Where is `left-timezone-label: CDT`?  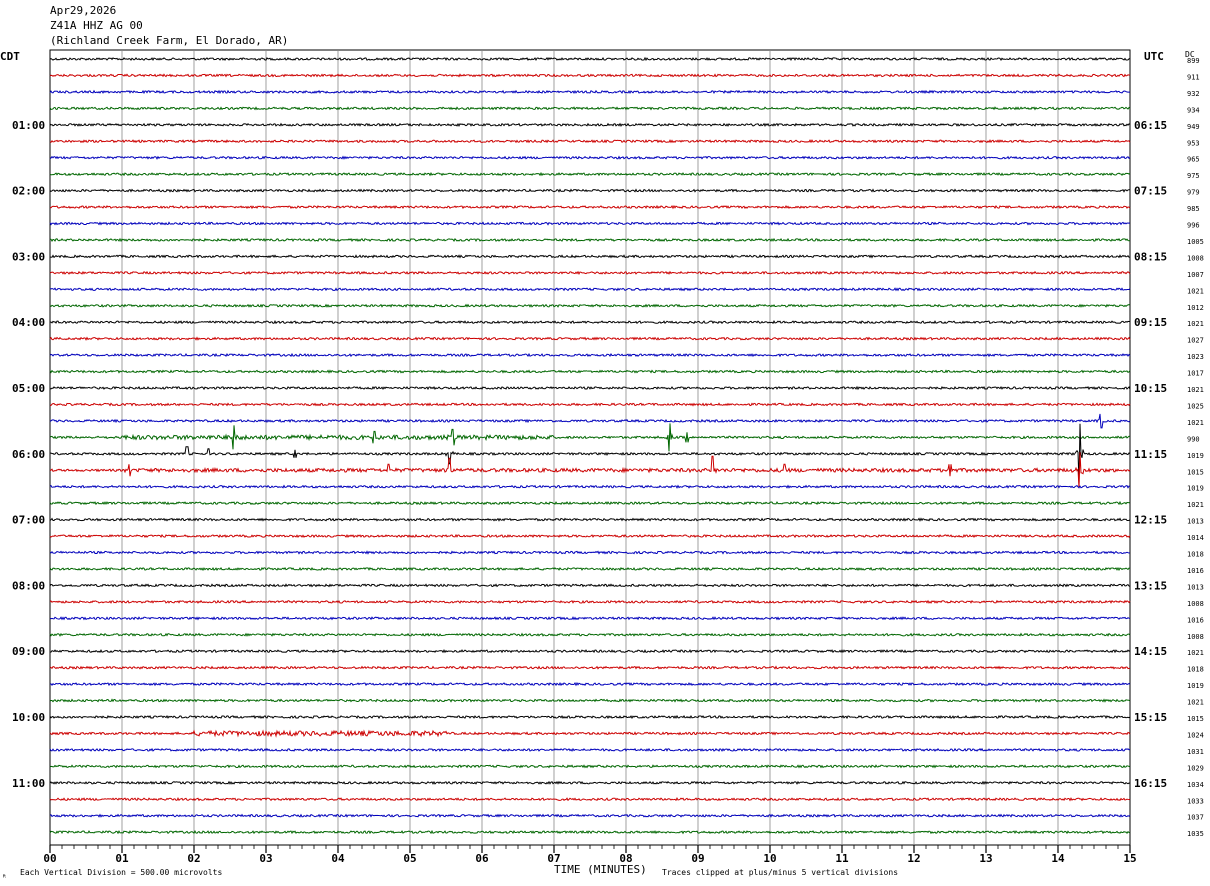
left-timezone-label: CDT is located at coordinates (10, 56).